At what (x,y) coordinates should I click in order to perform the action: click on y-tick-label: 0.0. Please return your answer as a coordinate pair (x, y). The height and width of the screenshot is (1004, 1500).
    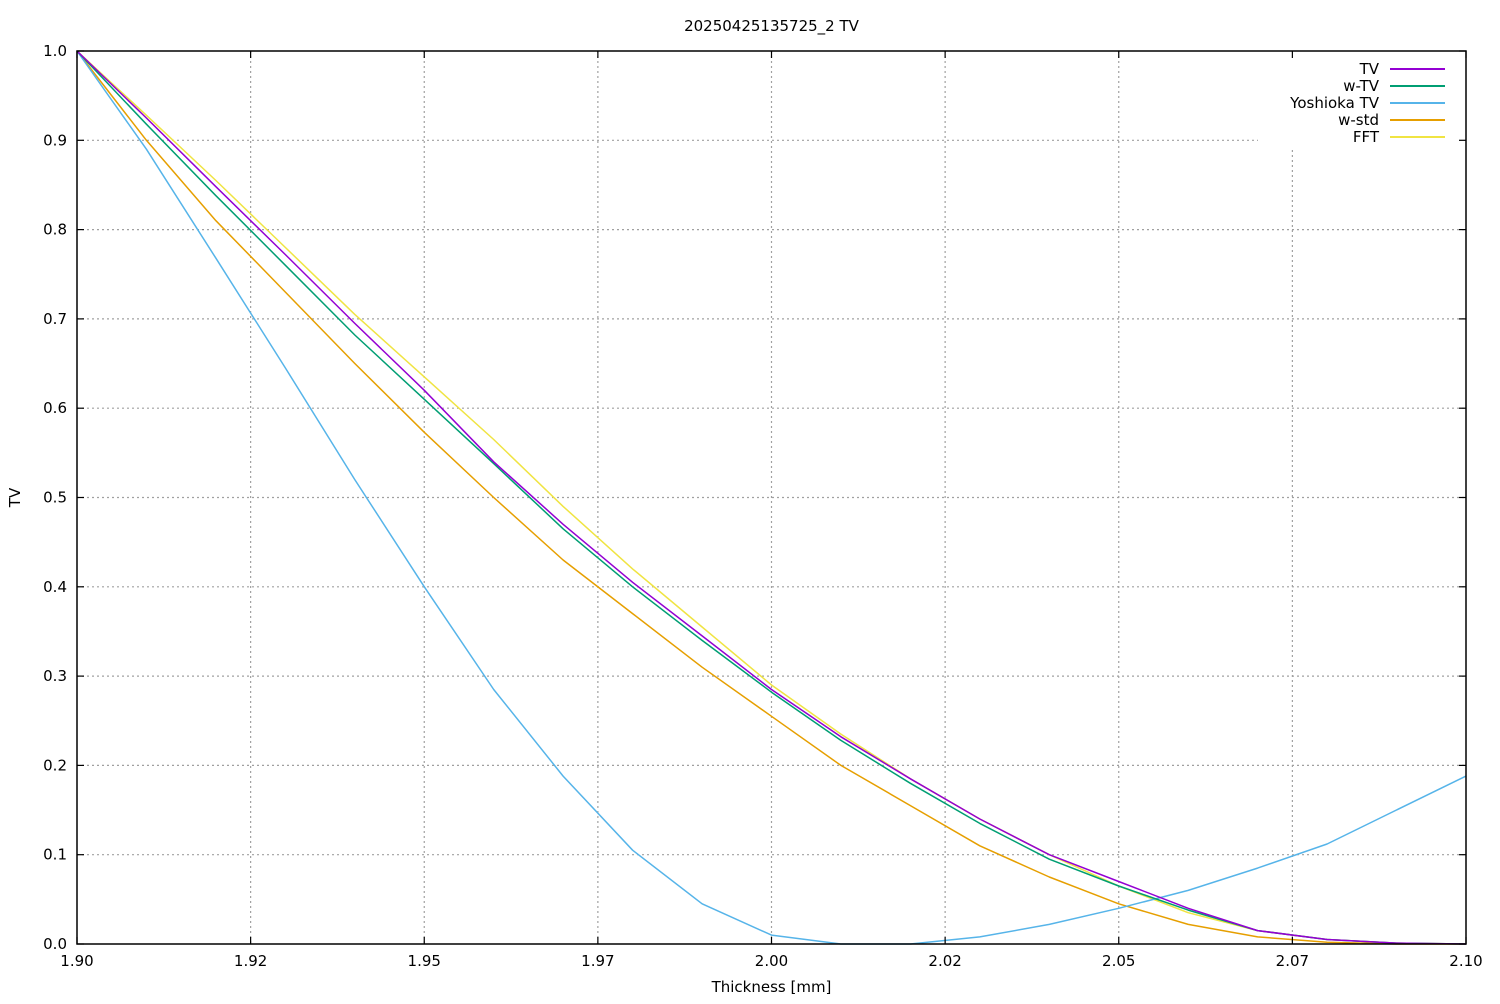
    Looking at the image, I should click on (55, 944).